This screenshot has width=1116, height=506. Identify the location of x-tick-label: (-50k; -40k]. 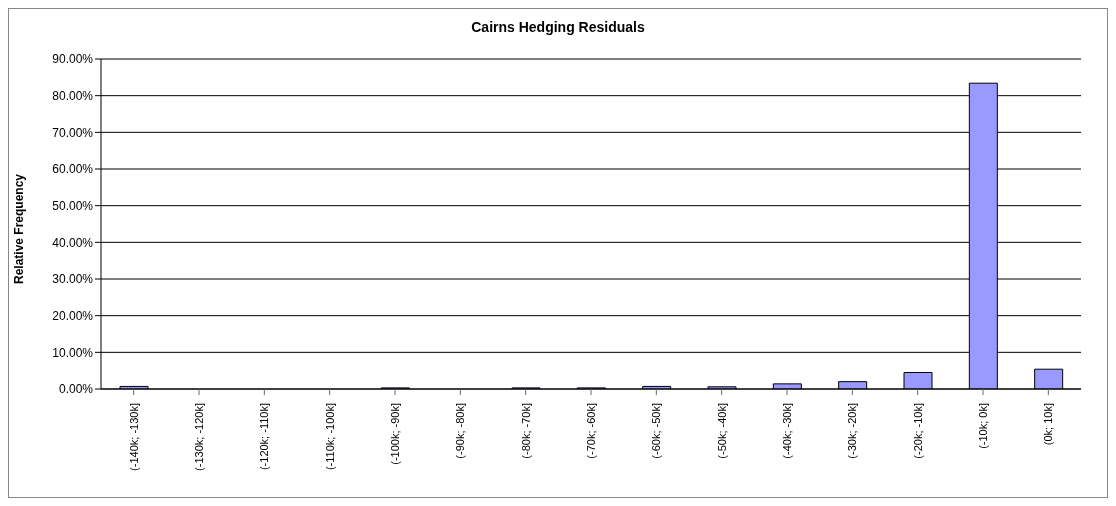
(721, 431).